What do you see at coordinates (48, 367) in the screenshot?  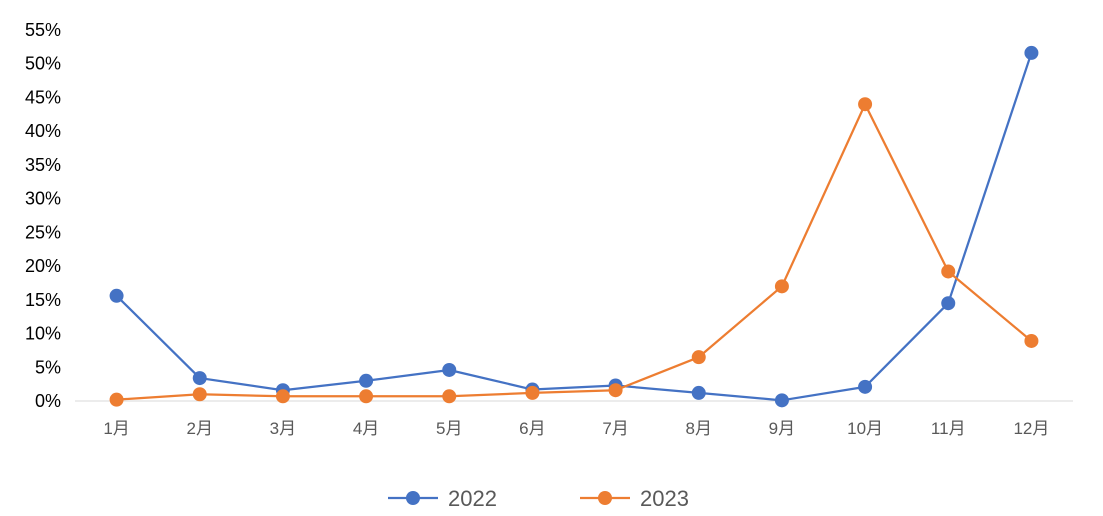 I see `y-tick-label: 5%` at bounding box center [48, 367].